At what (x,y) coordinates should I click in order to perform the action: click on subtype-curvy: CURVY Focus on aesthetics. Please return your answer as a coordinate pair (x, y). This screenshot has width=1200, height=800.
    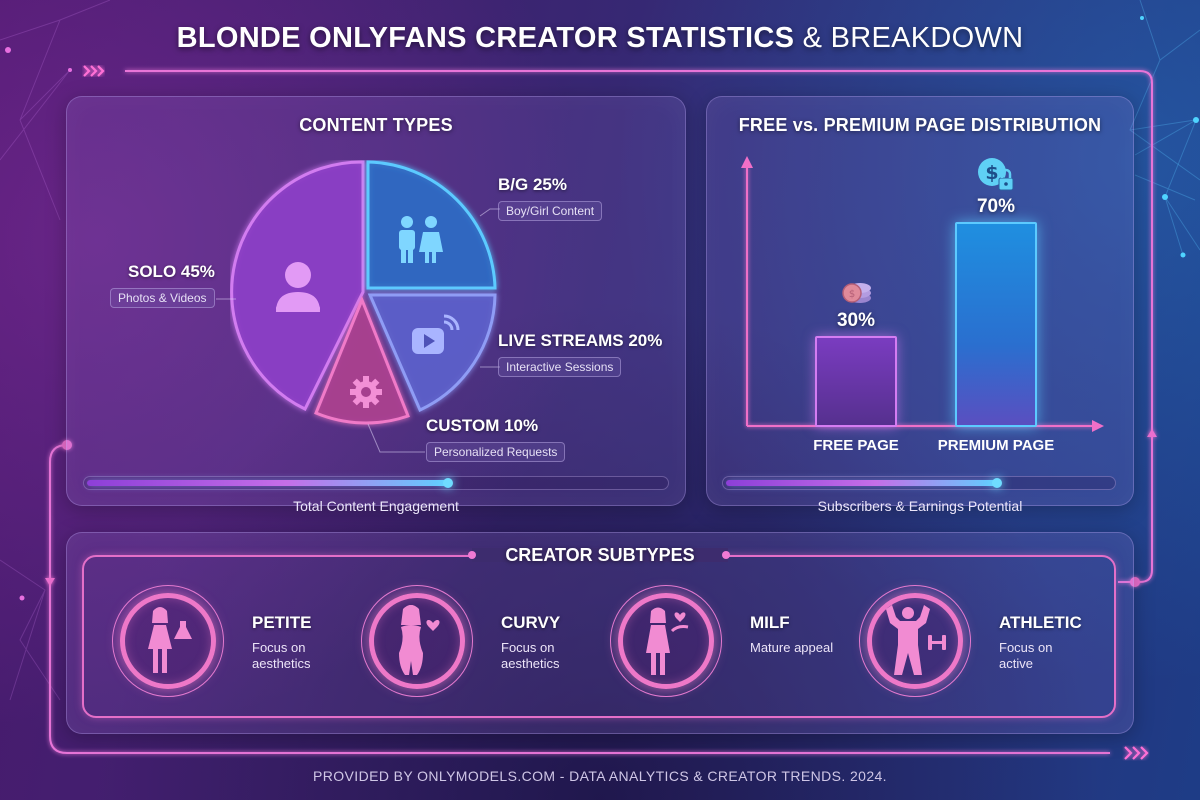
    Looking at the image, I should click on (481, 641).